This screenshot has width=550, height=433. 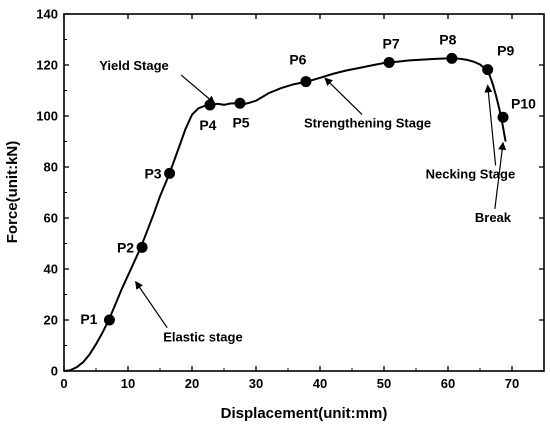 I want to click on point-label: P6, so click(x=297, y=60).